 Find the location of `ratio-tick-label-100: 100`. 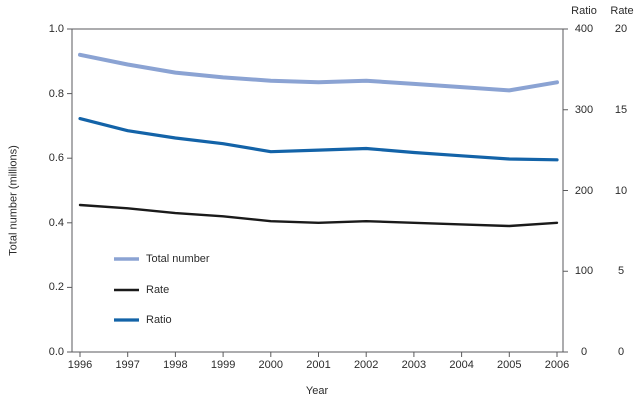

ratio-tick-label-100: 100 is located at coordinates (584, 271).